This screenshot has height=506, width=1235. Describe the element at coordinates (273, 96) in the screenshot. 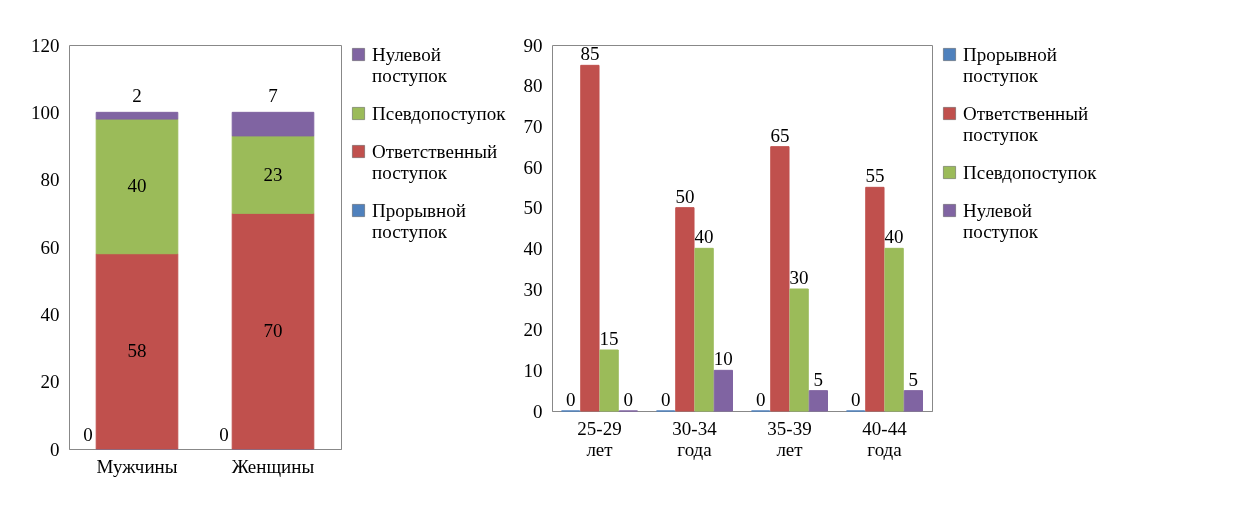

I see `data-label: 7` at that location.